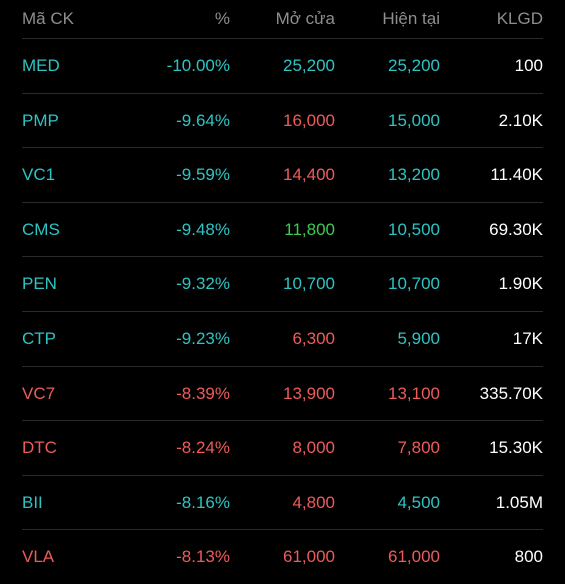 This screenshot has height=584, width=565. What do you see at coordinates (516, 175) in the screenshot?
I see `volume-cell: 11.40K` at bounding box center [516, 175].